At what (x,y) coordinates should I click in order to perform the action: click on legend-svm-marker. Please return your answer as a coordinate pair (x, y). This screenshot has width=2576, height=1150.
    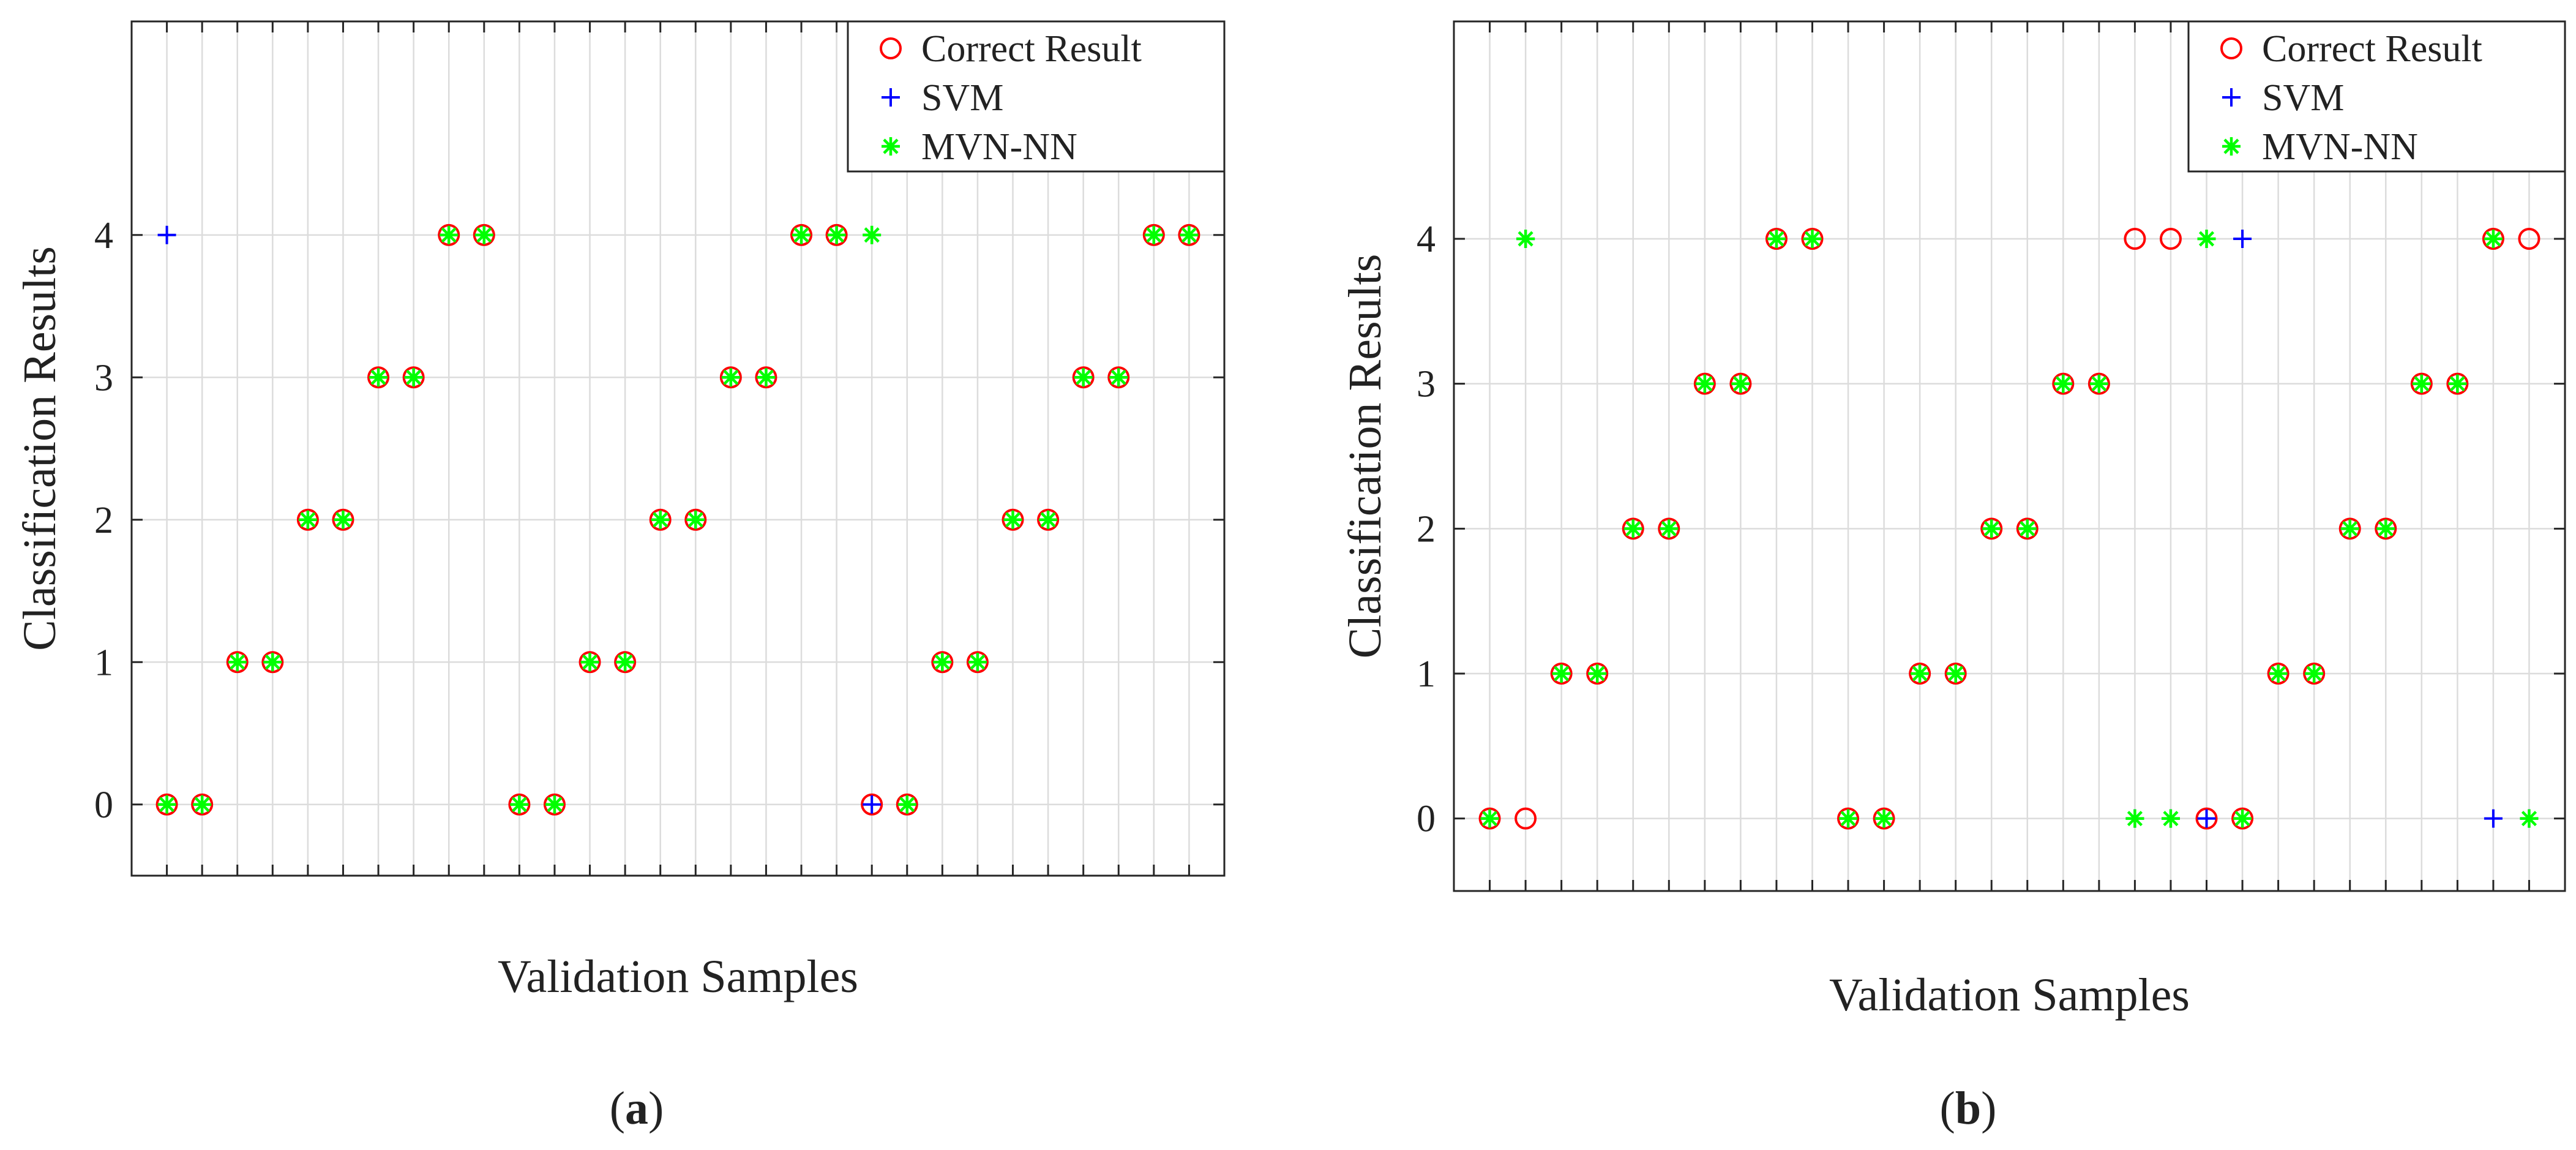
    Looking at the image, I should click on (891, 98).